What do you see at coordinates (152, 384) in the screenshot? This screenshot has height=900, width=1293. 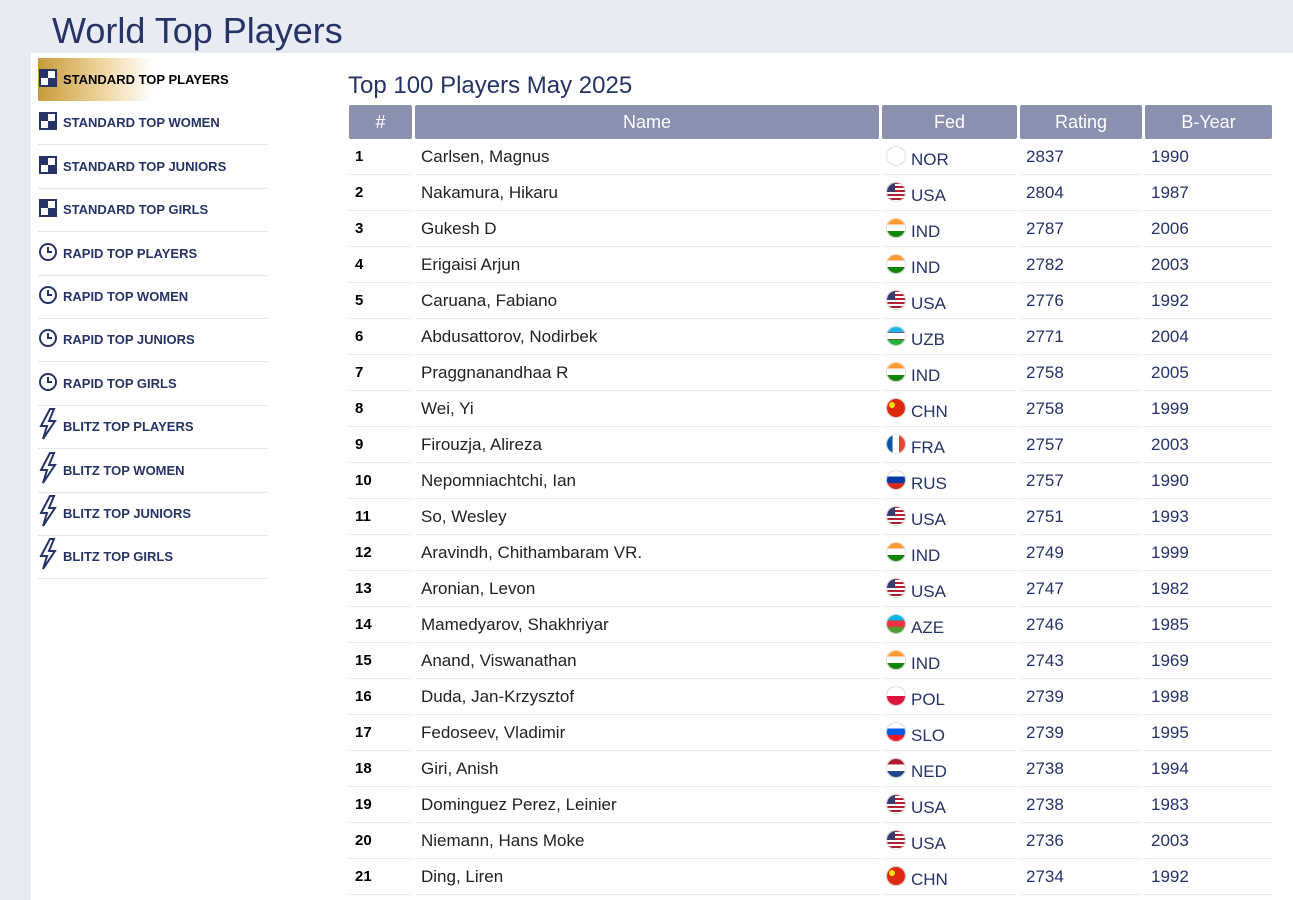 I see `sidebar-link: RAPID TOP GIRLS` at bounding box center [152, 384].